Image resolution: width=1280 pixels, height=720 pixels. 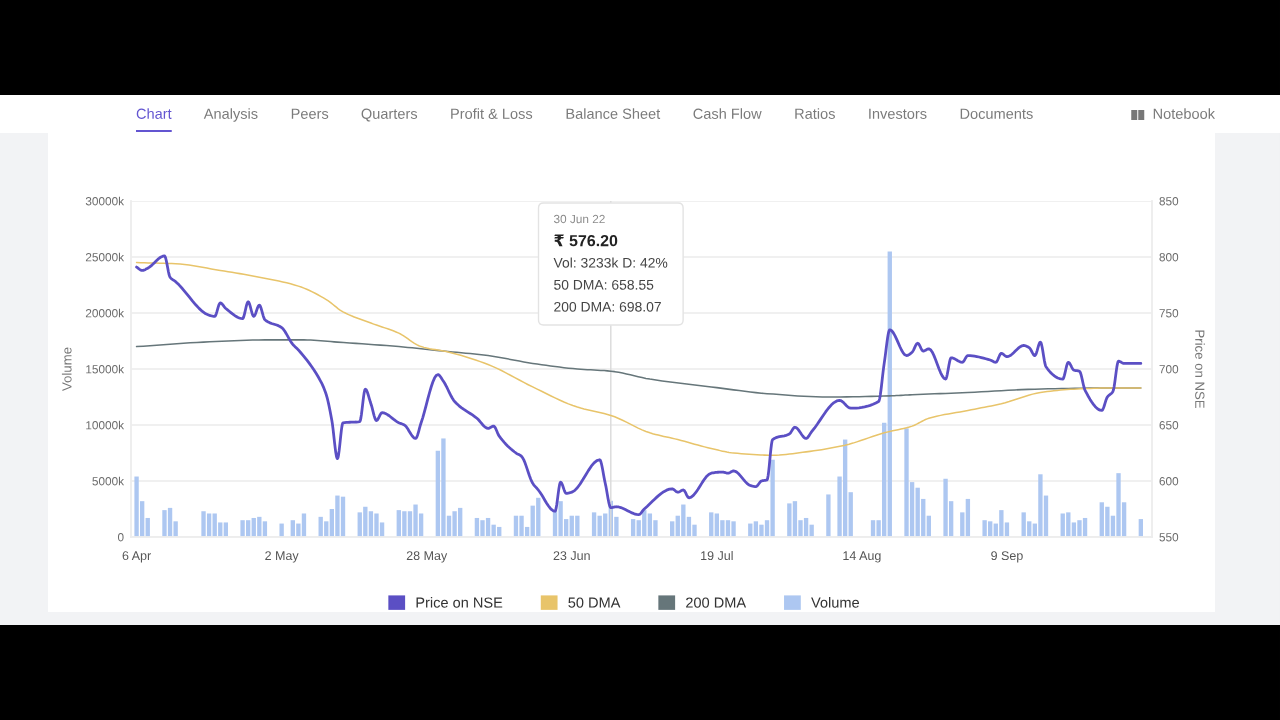 I want to click on x-tick-label: 9 Sep, so click(x=1007, y=557).